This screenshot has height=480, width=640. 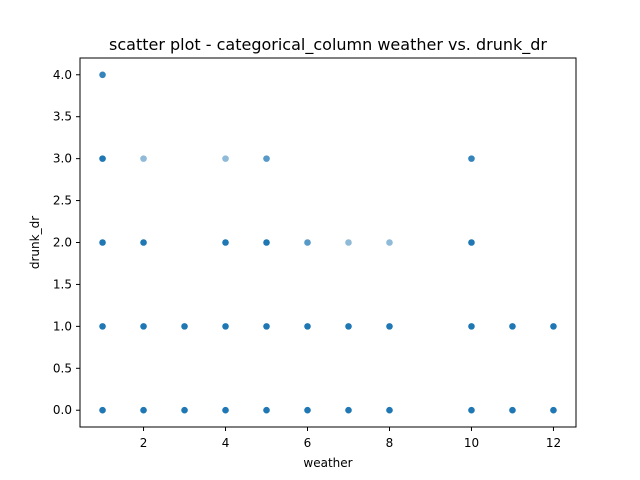 What do you see at coordinates (62, 75) in the screenshot?
I see `y-tick-label: 4.0` at bounding box center [62, 75].